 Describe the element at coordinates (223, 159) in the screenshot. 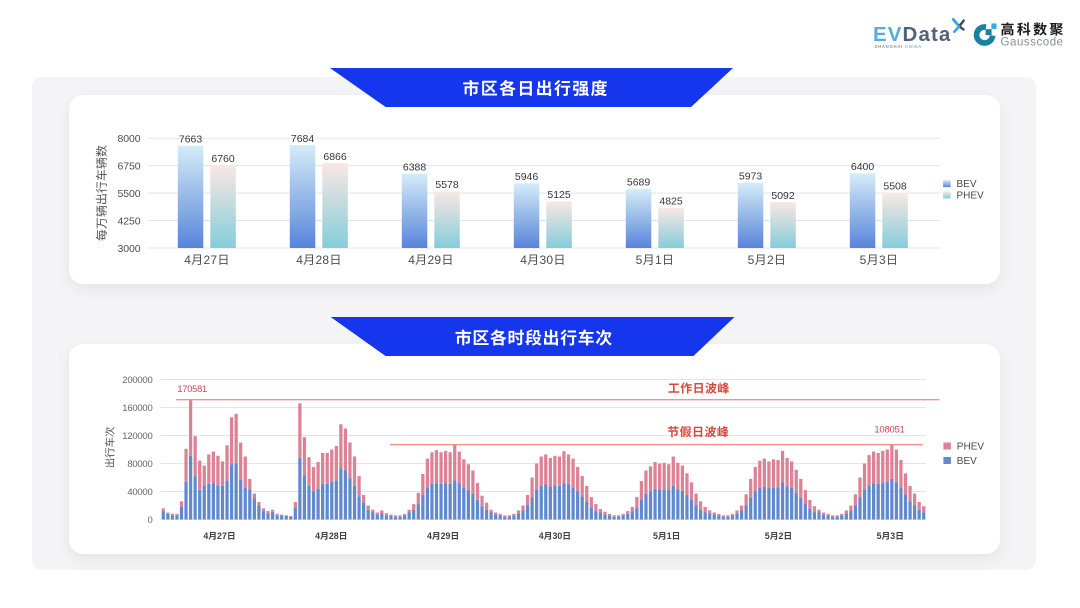

I see `svg-text: 6760` at that location.